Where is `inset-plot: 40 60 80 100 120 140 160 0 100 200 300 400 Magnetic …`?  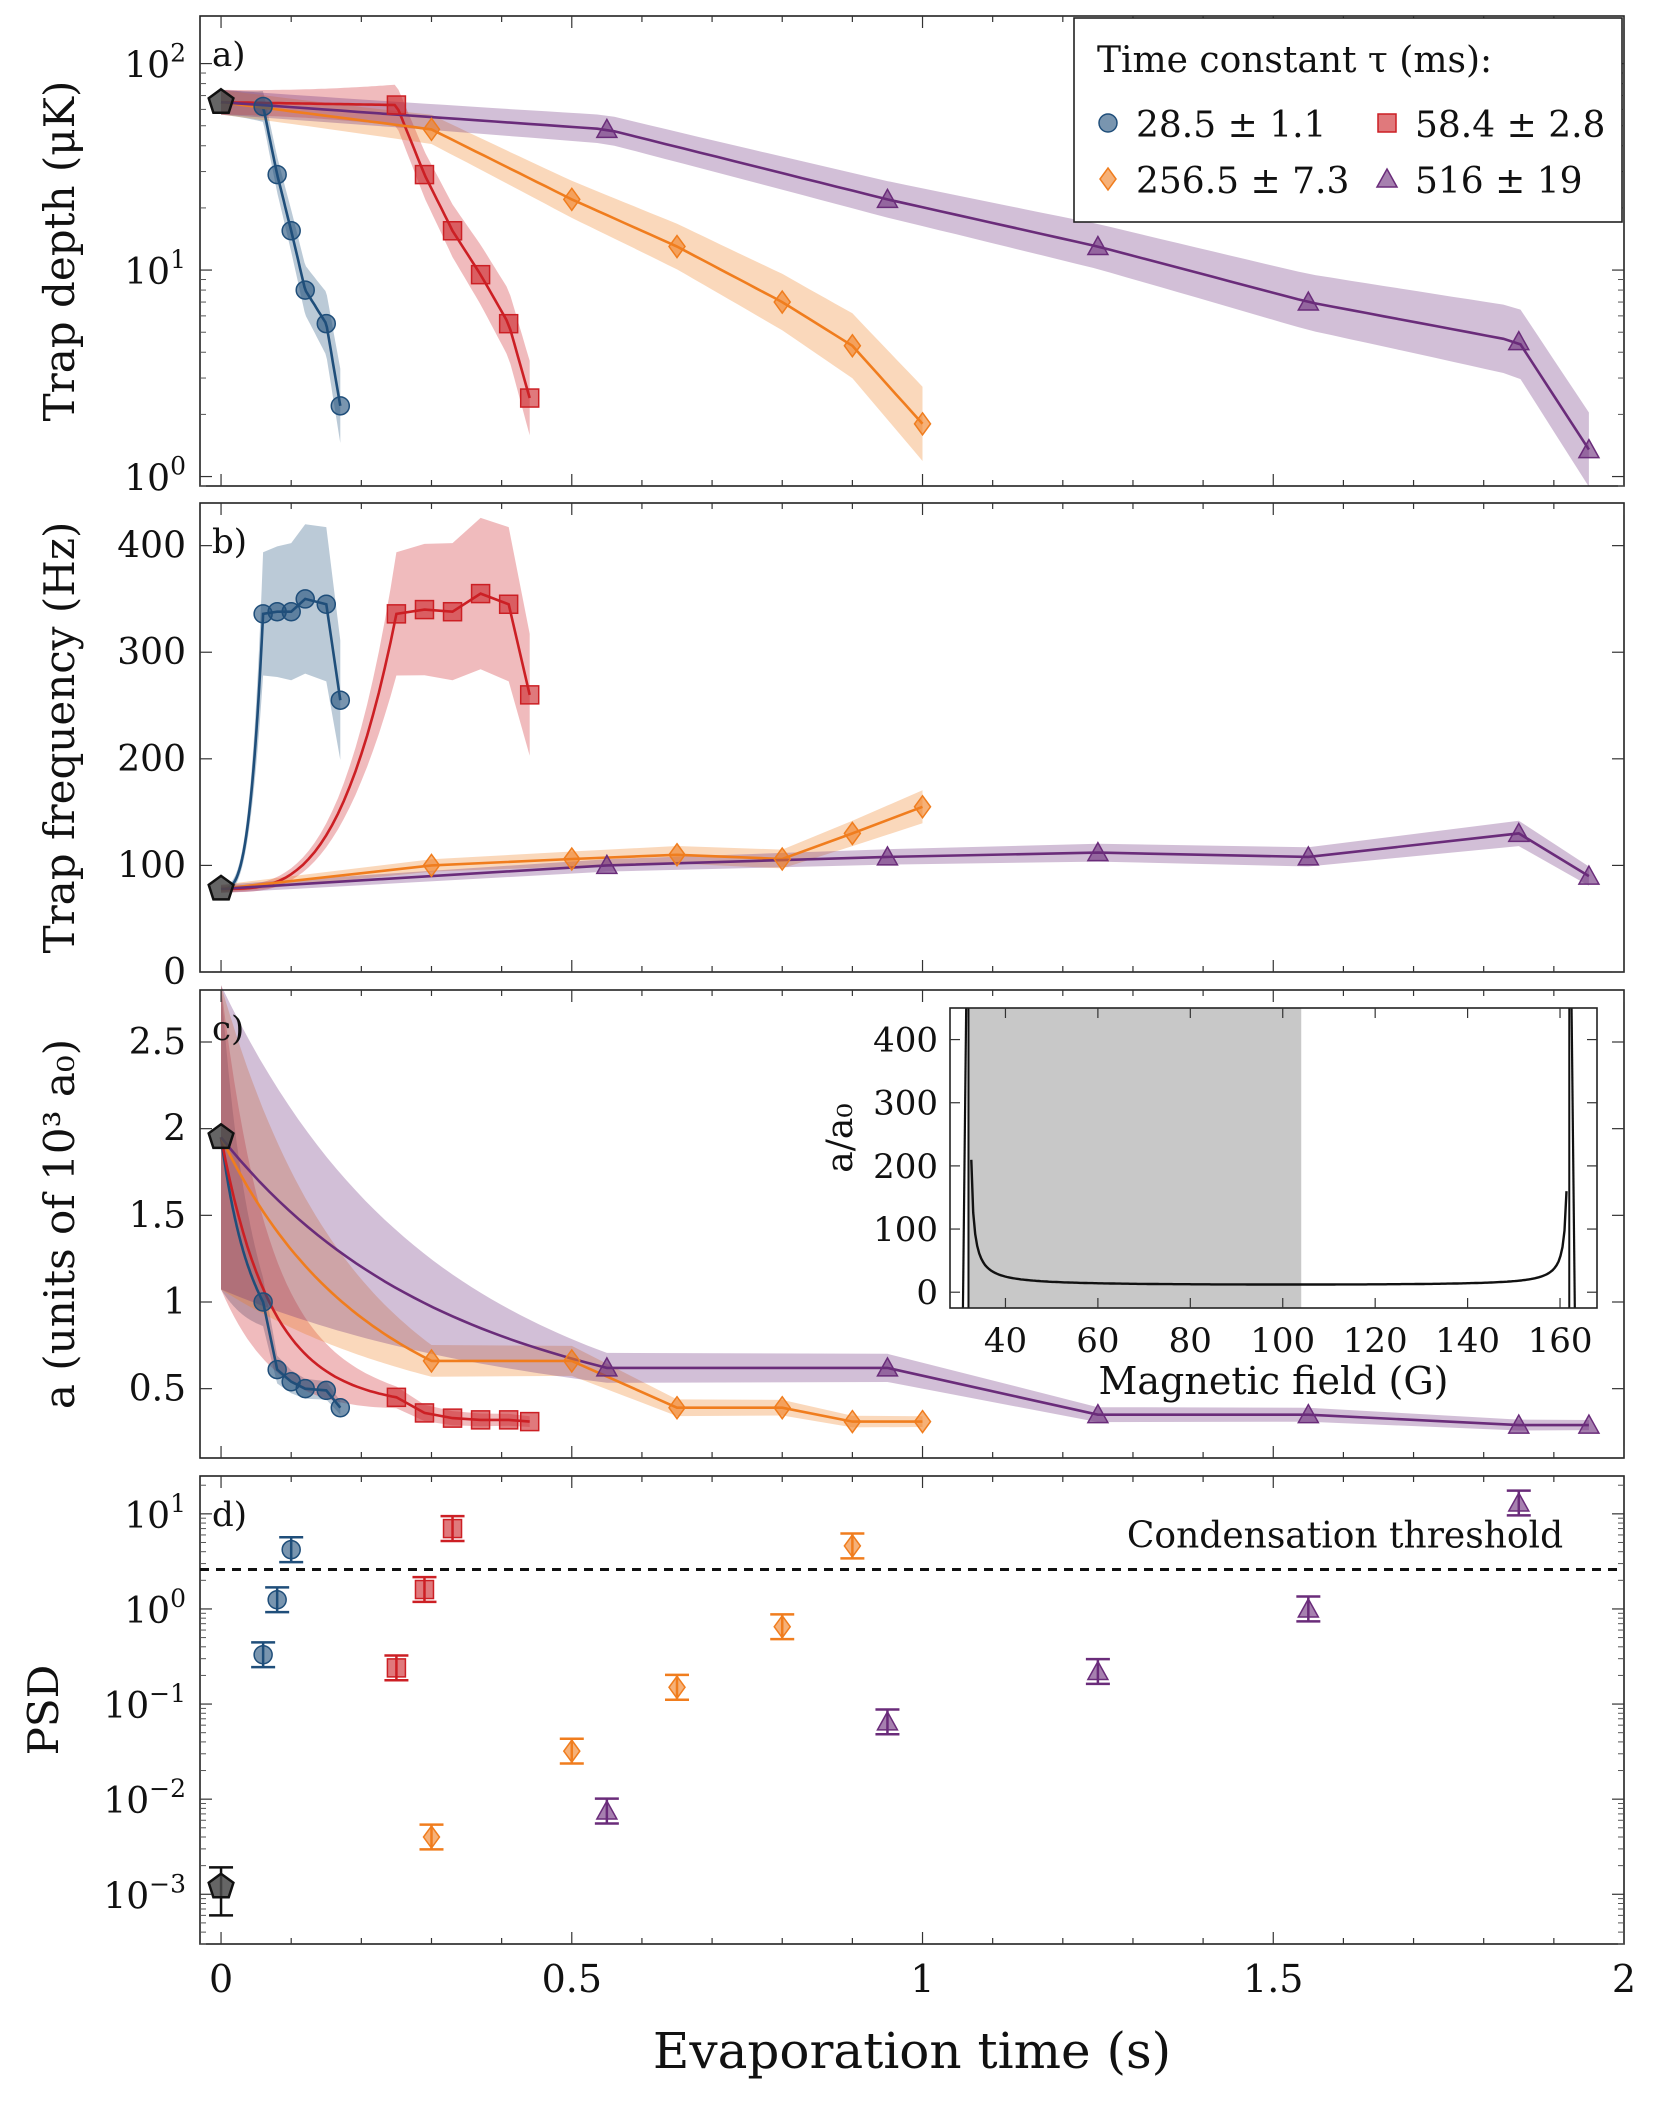 inset-plot: 40 60 80 100 120 140 160 0 100 200 300 400 Magnetic … is located at coordinates (1209, 1205).